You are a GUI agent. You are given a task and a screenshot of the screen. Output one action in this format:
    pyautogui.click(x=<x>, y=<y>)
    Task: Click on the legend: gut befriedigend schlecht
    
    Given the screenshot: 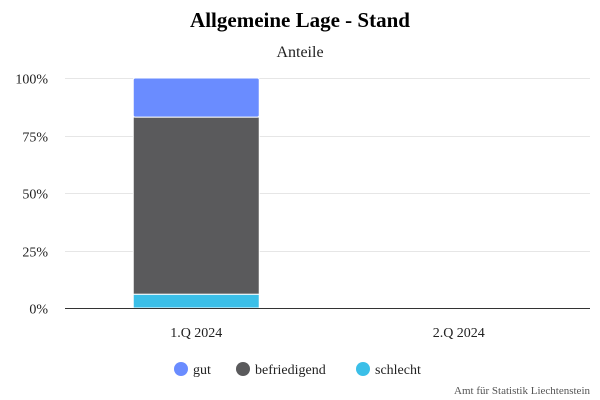 What is the action you would take?
    pyautogui.click(x=297, y=370)
    